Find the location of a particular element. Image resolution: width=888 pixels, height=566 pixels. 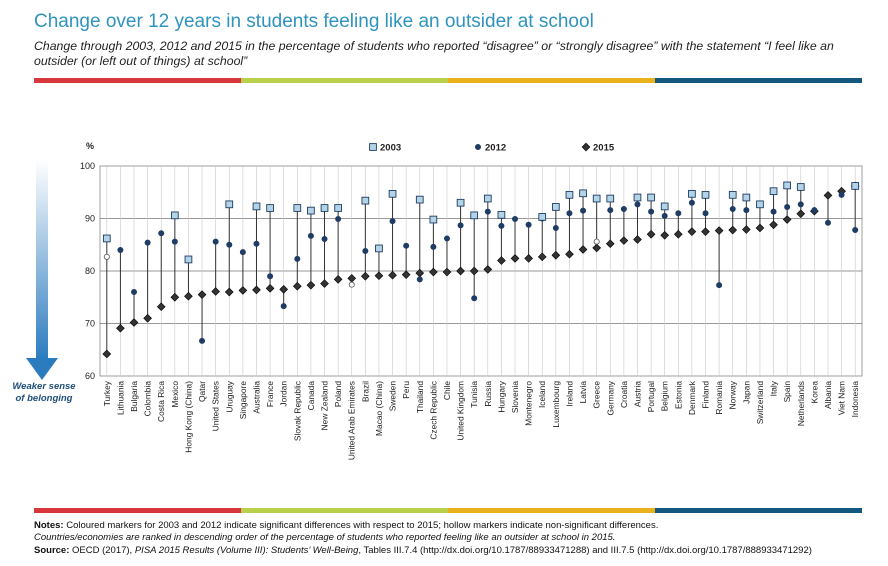

category-label: United Arab Emirates is located at coordinates (352, 420).